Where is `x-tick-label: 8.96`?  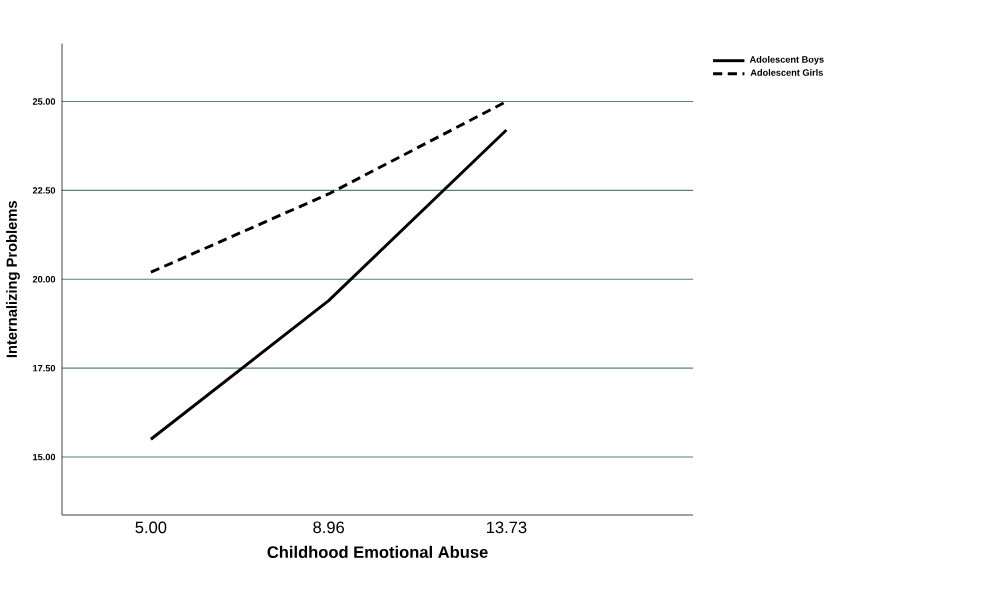
x-tick-label: 8.96 is located at coordinates (329, 527).